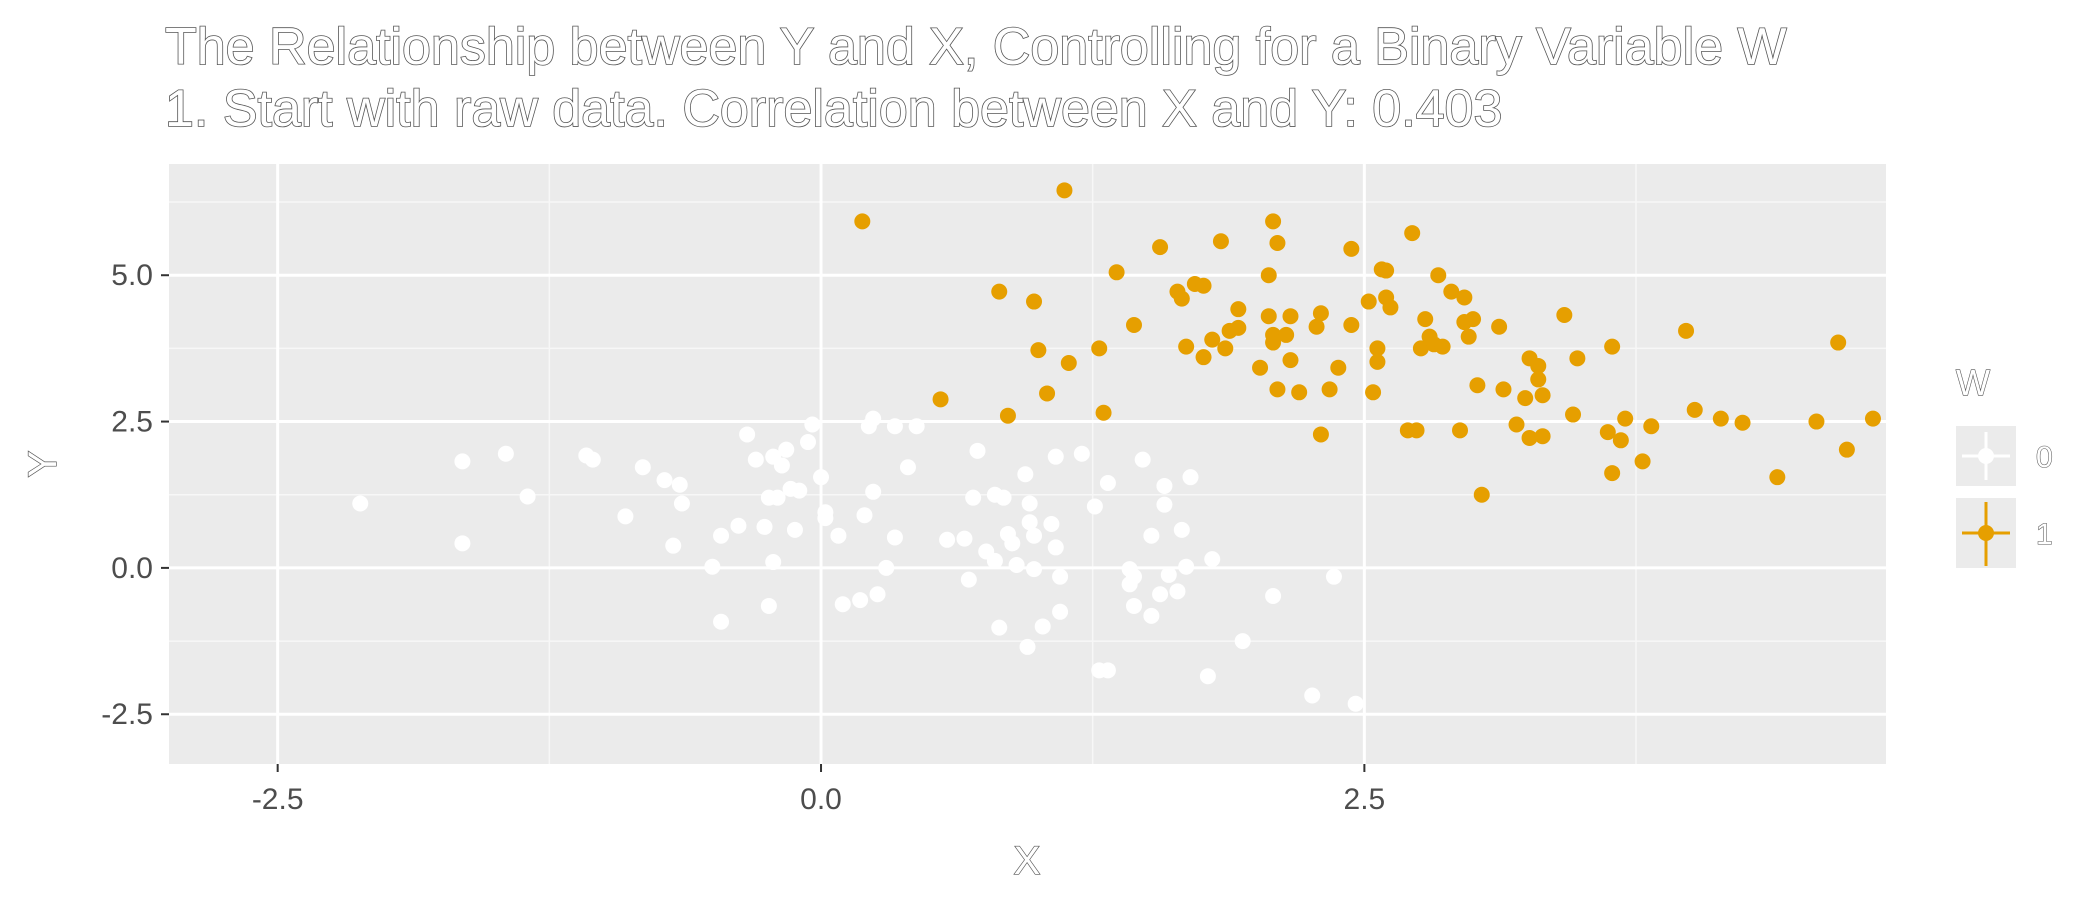 The height and width of the screenshot is (900, 2100). What do you see at coordinates (1365, 799) in the screenshot?
I see `x-tick-label: 2.5` at bounding box center [1365, 799].